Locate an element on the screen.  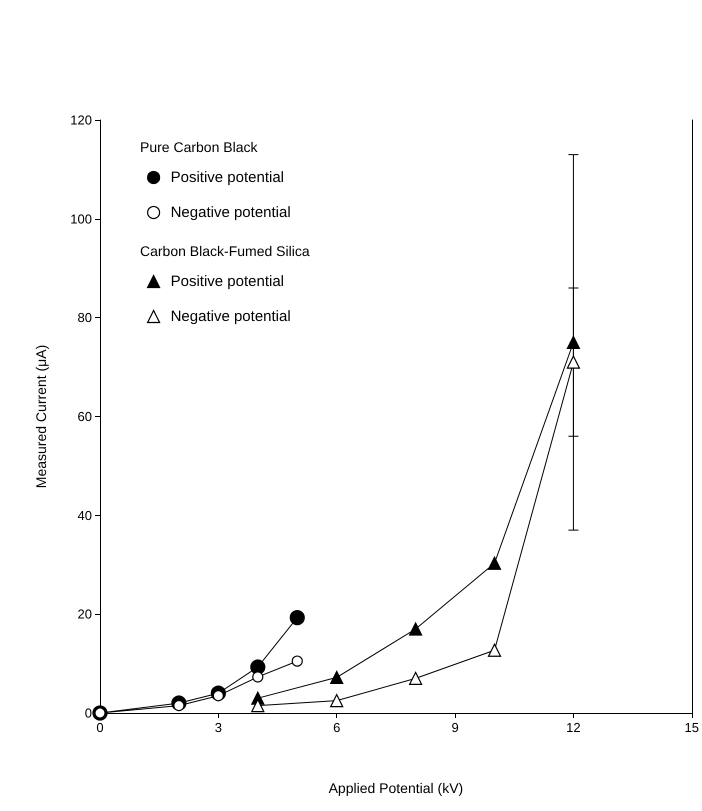
y-tick-label: 20 is located at coordinates (85, 614).